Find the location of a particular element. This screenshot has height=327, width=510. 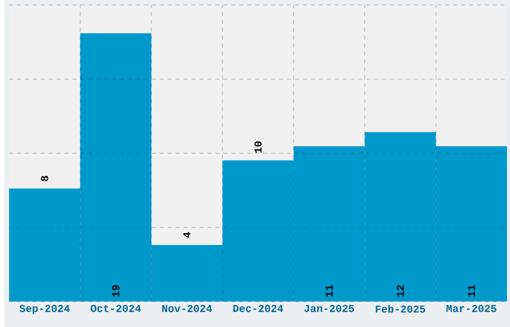

data-label: 19 is located at coordinates (116, 290).